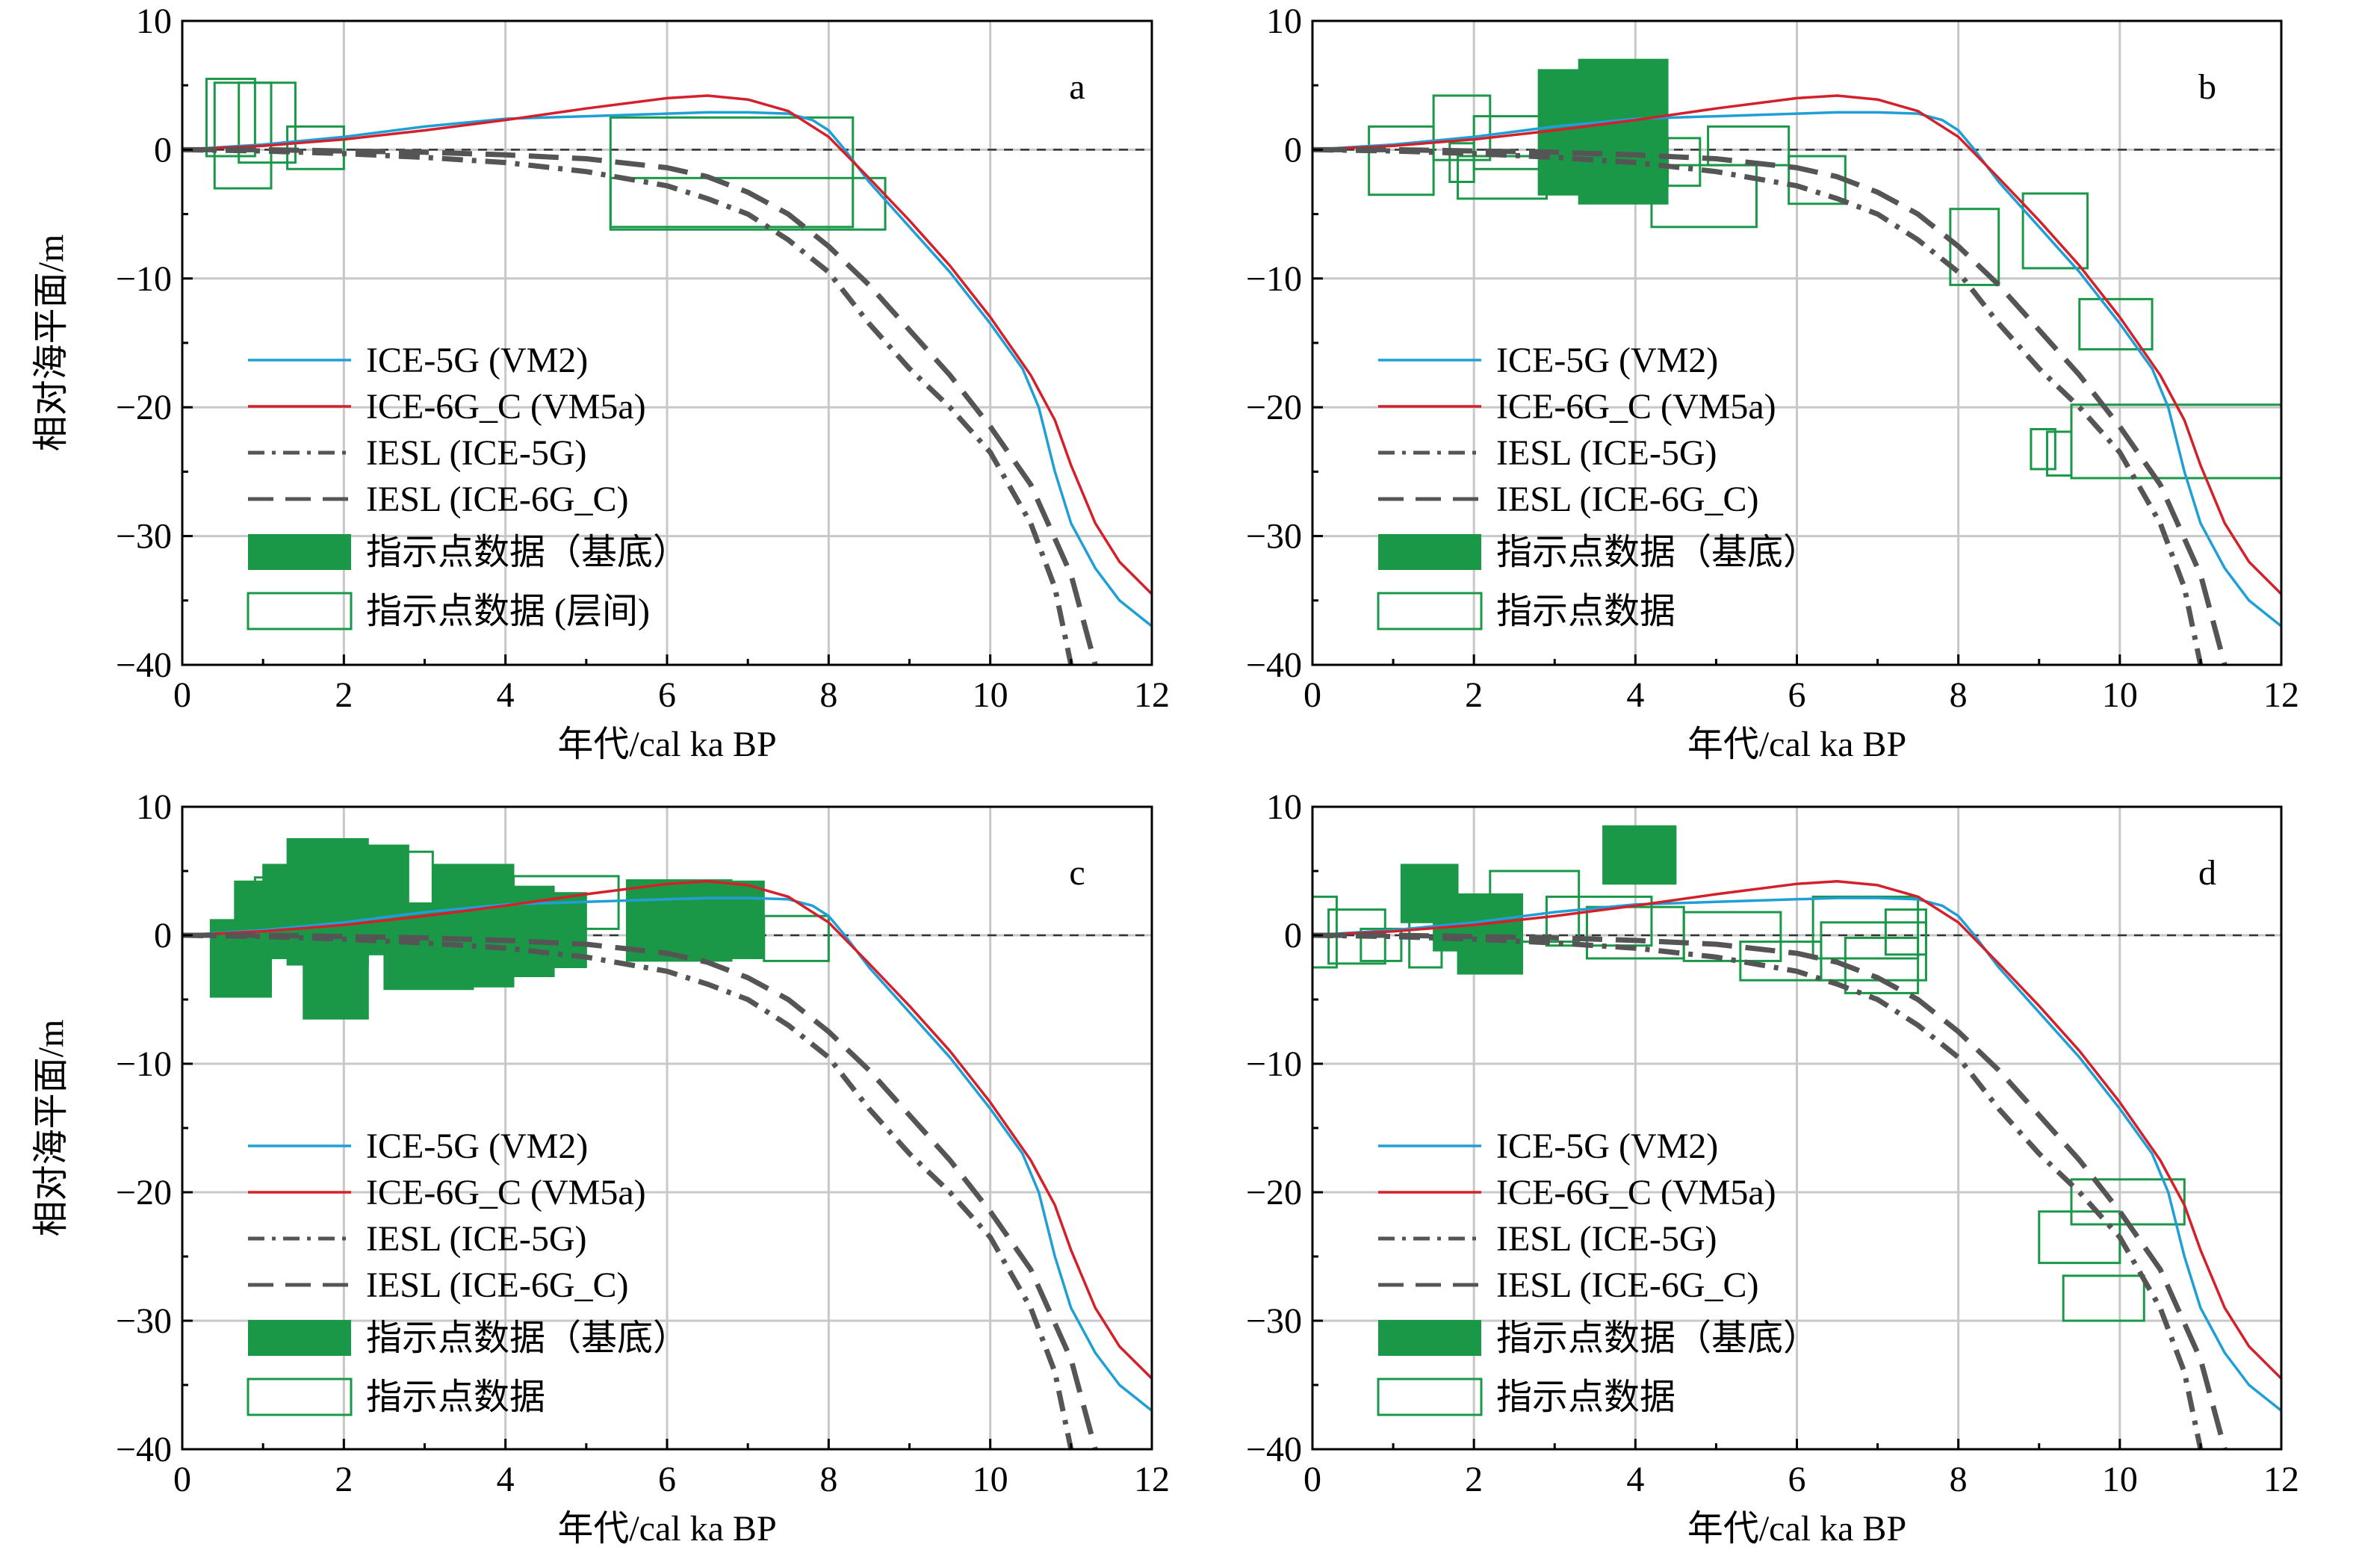 This screenshot has width=2353, height=1568. Describe the element at coordinates (1824, 269) in the screenshot. I see `data-boxes` at that location.